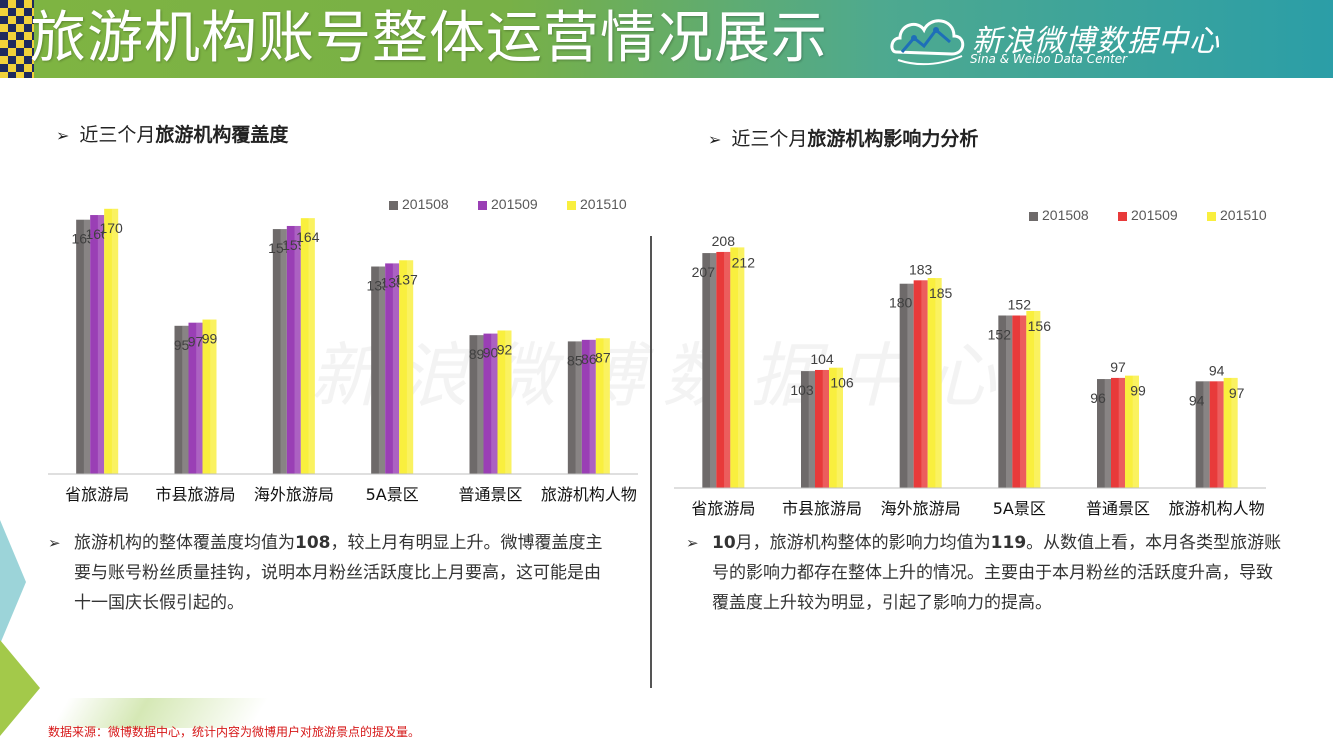 The height and width of the screenshot is (750, 1333). Describe the element at coordinates (575, 360) in the screenshot. I see `data-label: 85` at that location.